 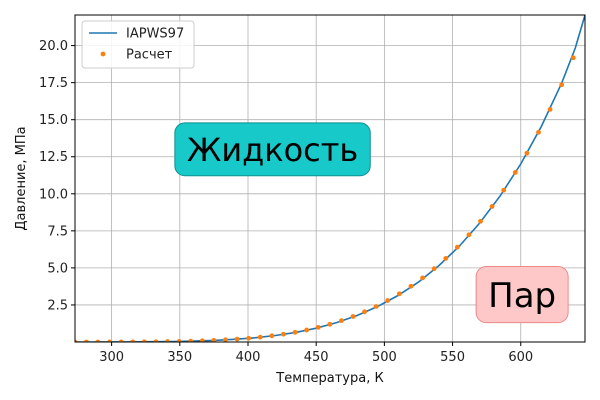 What do you see at coordinates (53, 120) in the screenshot?
I see `y-tick-label: 15.0` at bounding box center [53, 120].